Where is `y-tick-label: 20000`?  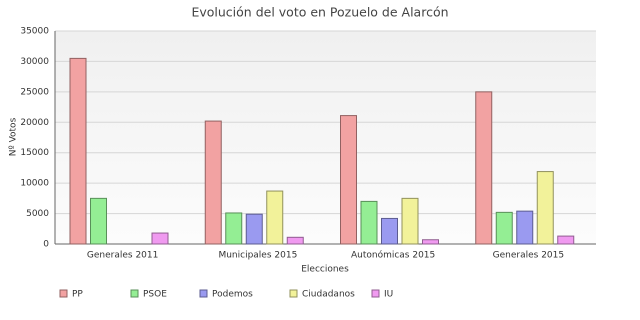
y-tick-label: 20000 is located at coordinates (34, 123).